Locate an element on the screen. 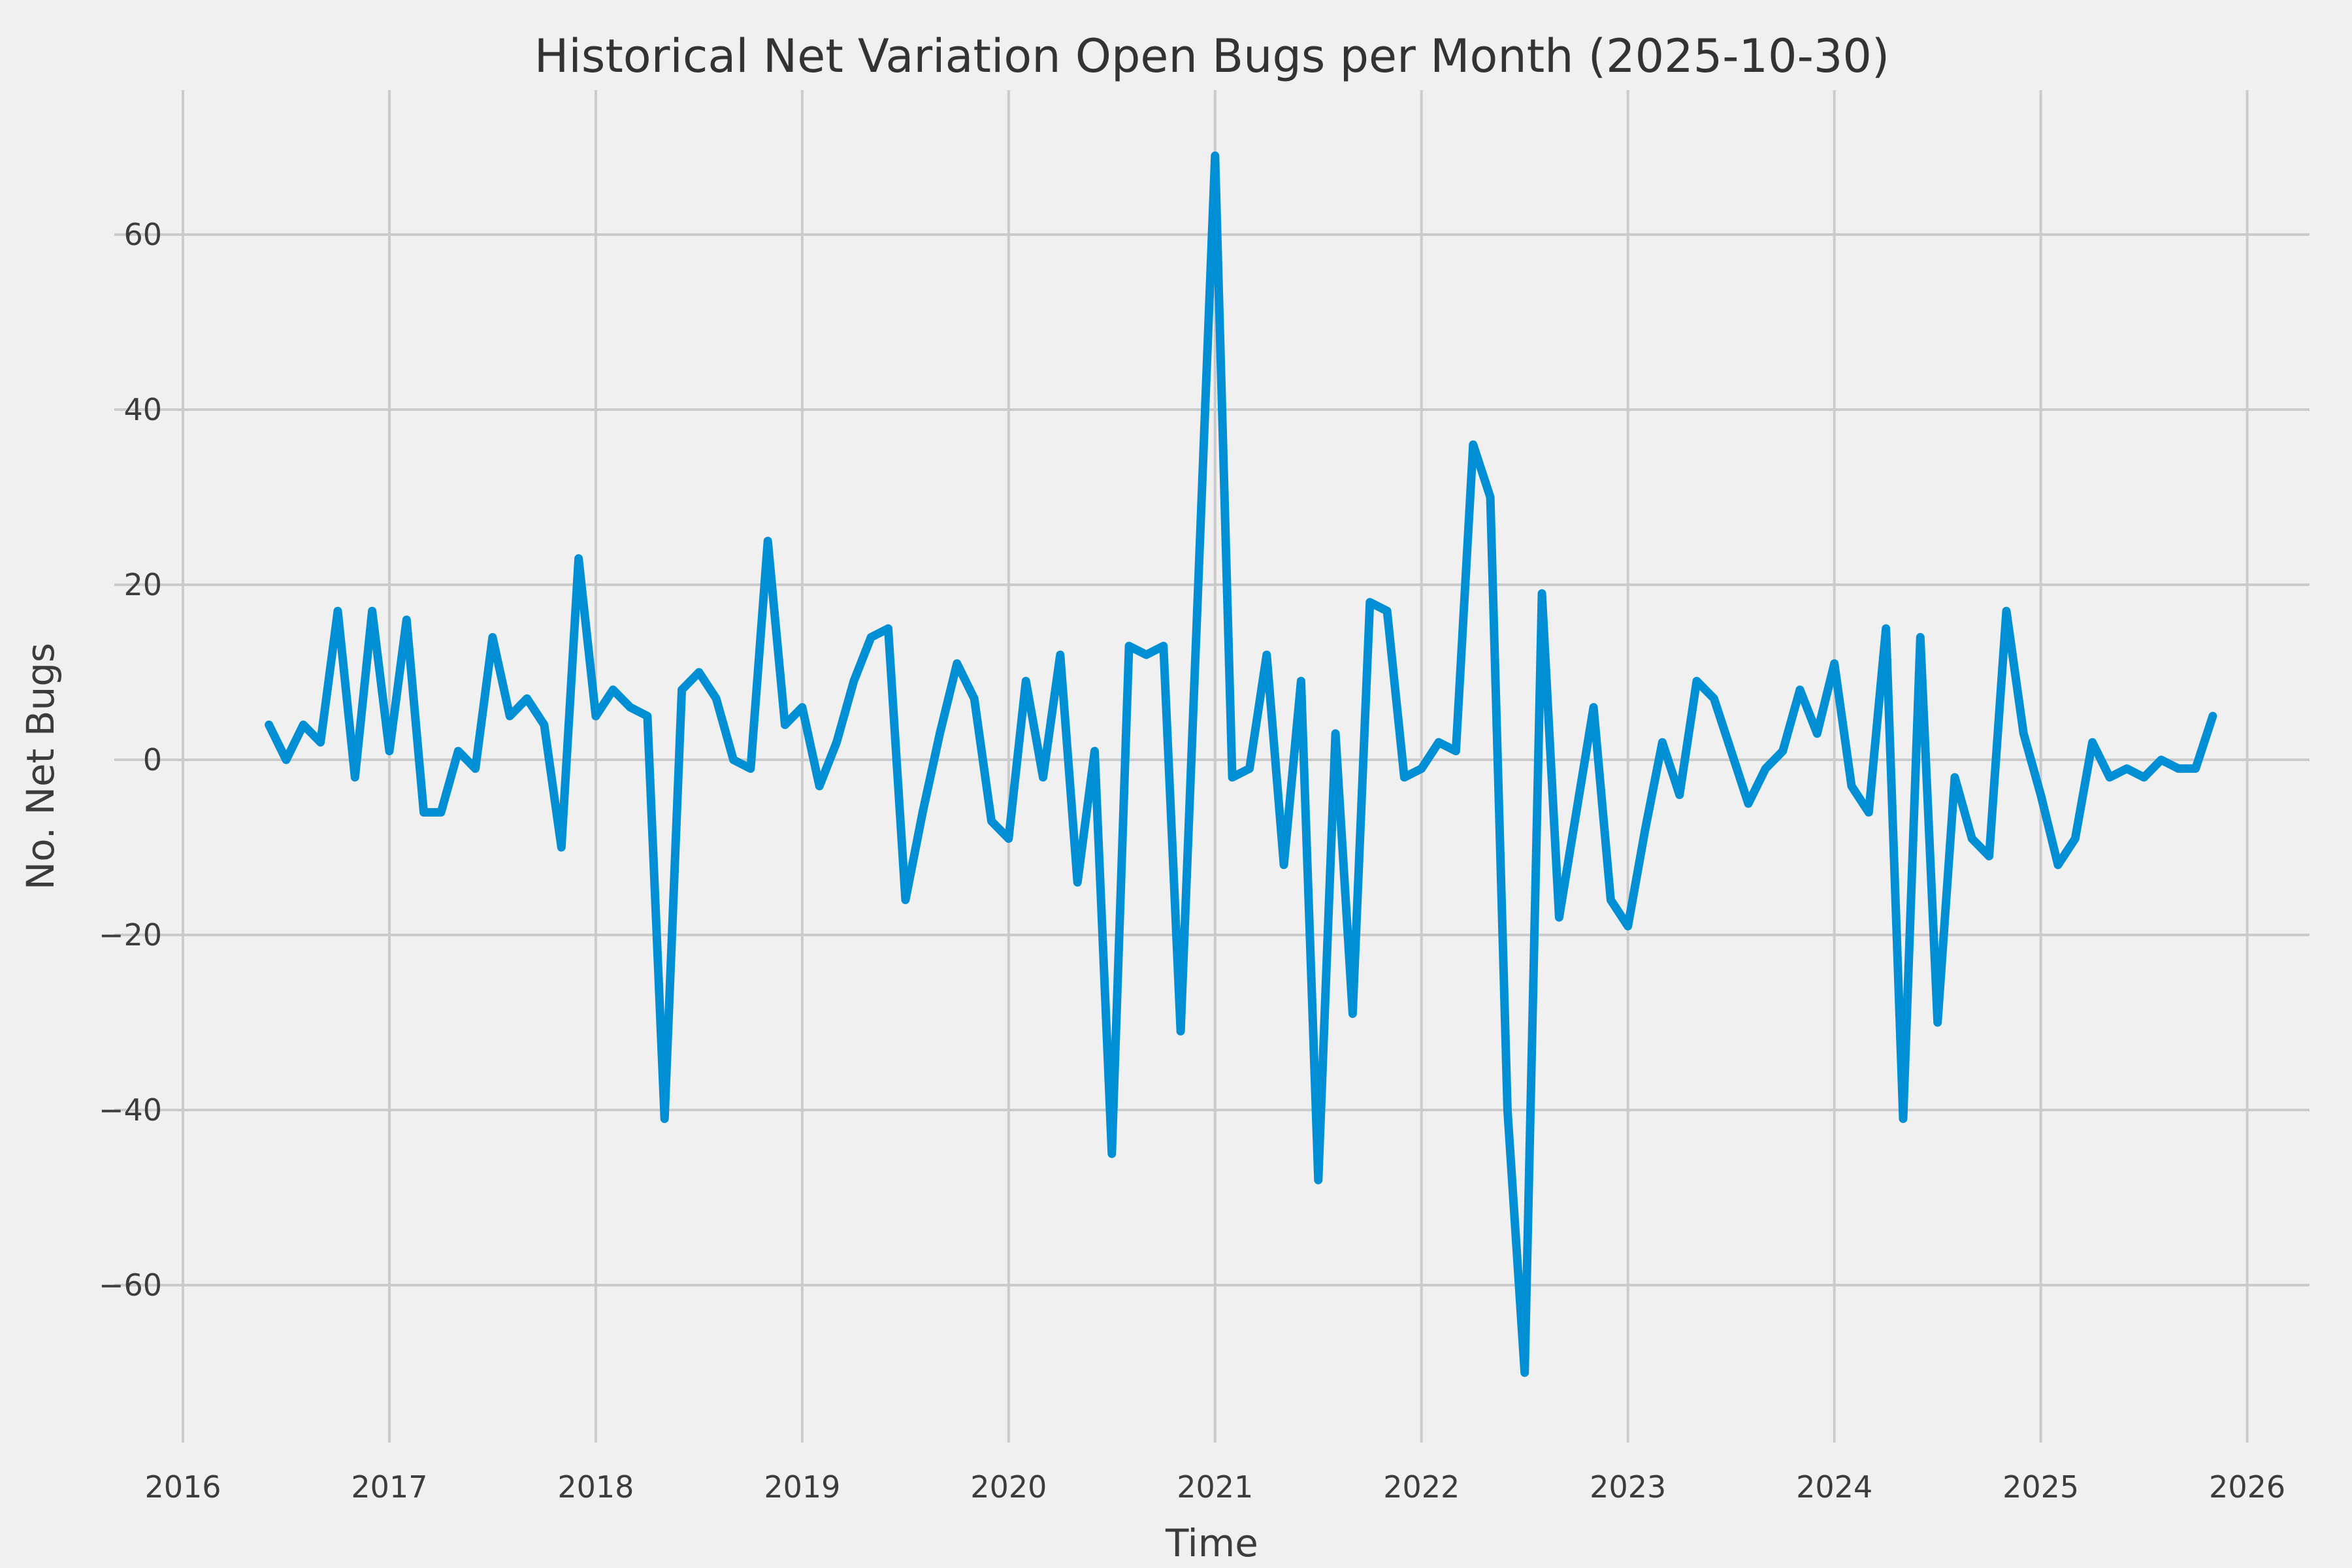 This screenshot has height=1568, width=2352. y-tick-label: 40 is located at coordinates (142, 409).